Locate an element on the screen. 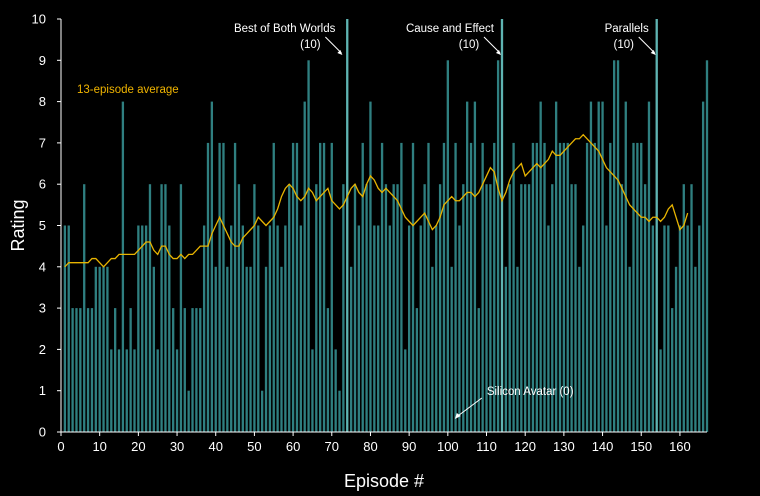 The height and width of the screenshot is (496, 760). annotation-value: (10) is located at coordinates (623, 45).